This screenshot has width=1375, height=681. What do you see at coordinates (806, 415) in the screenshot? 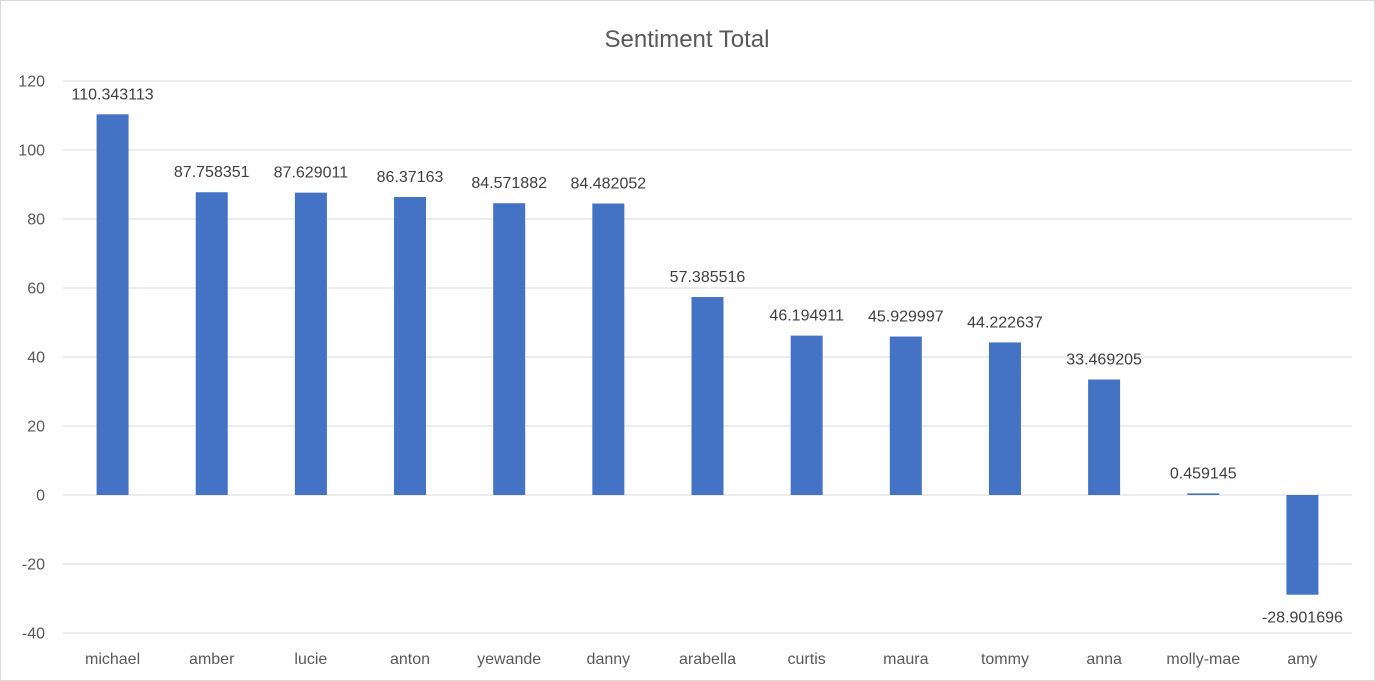
I see `bar-curtis` at bounding box center [806, 415].